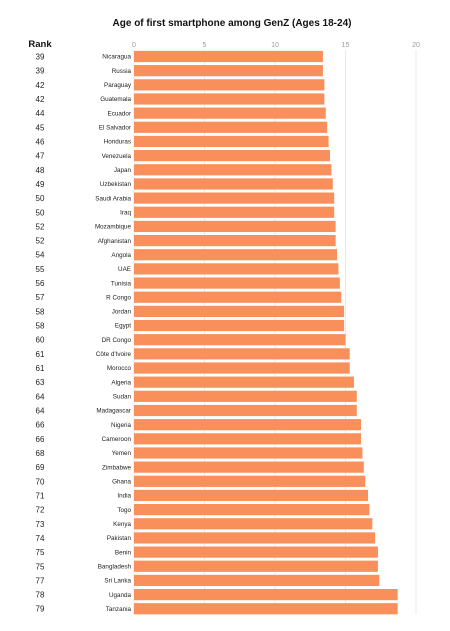 Image resolution: width=450 pixels, height=631 pixels. Describe the element at coordinates (40, 453) in the screenshot. I see `rank-label: 68` at that location.